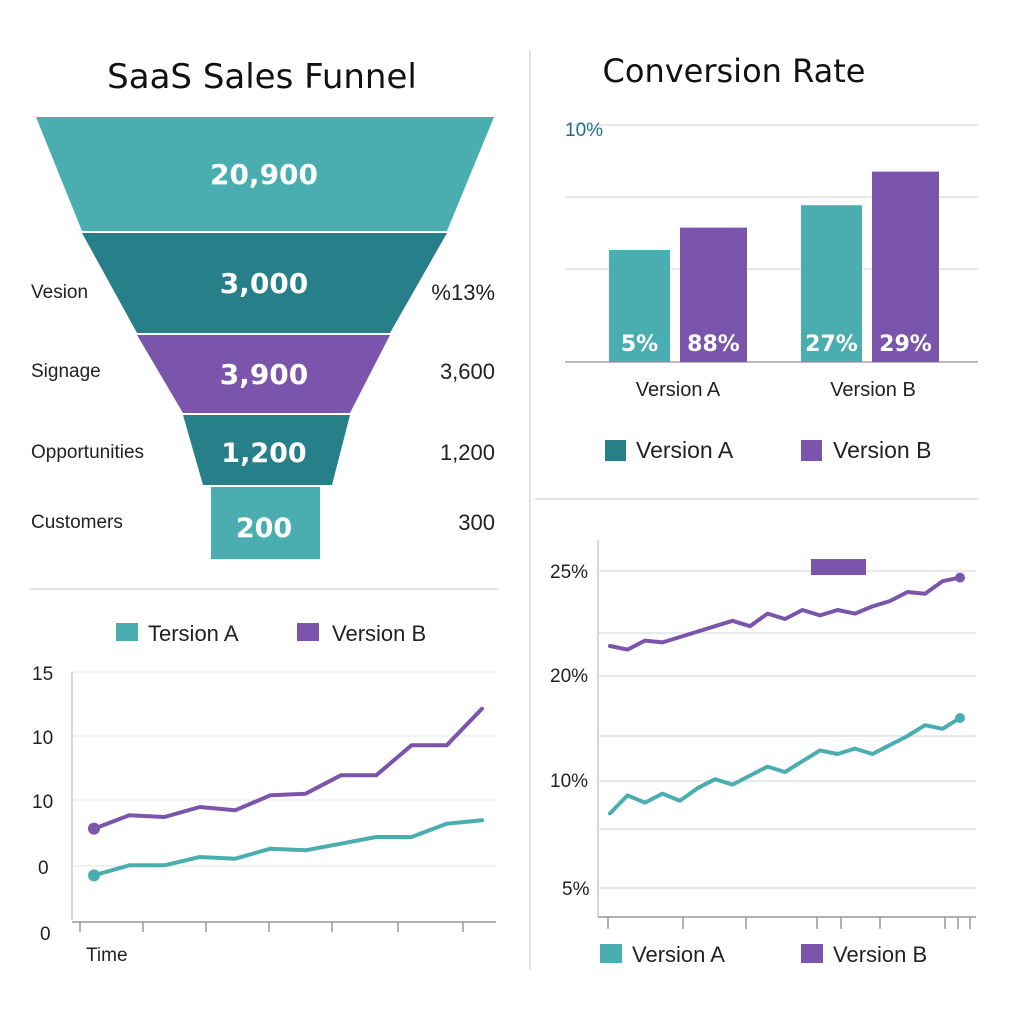 The image size is (1024, 1024). Describe the element at coordinates (467, 371) in the screenshot. I see `funnel-side-value: 3,600` at that location.